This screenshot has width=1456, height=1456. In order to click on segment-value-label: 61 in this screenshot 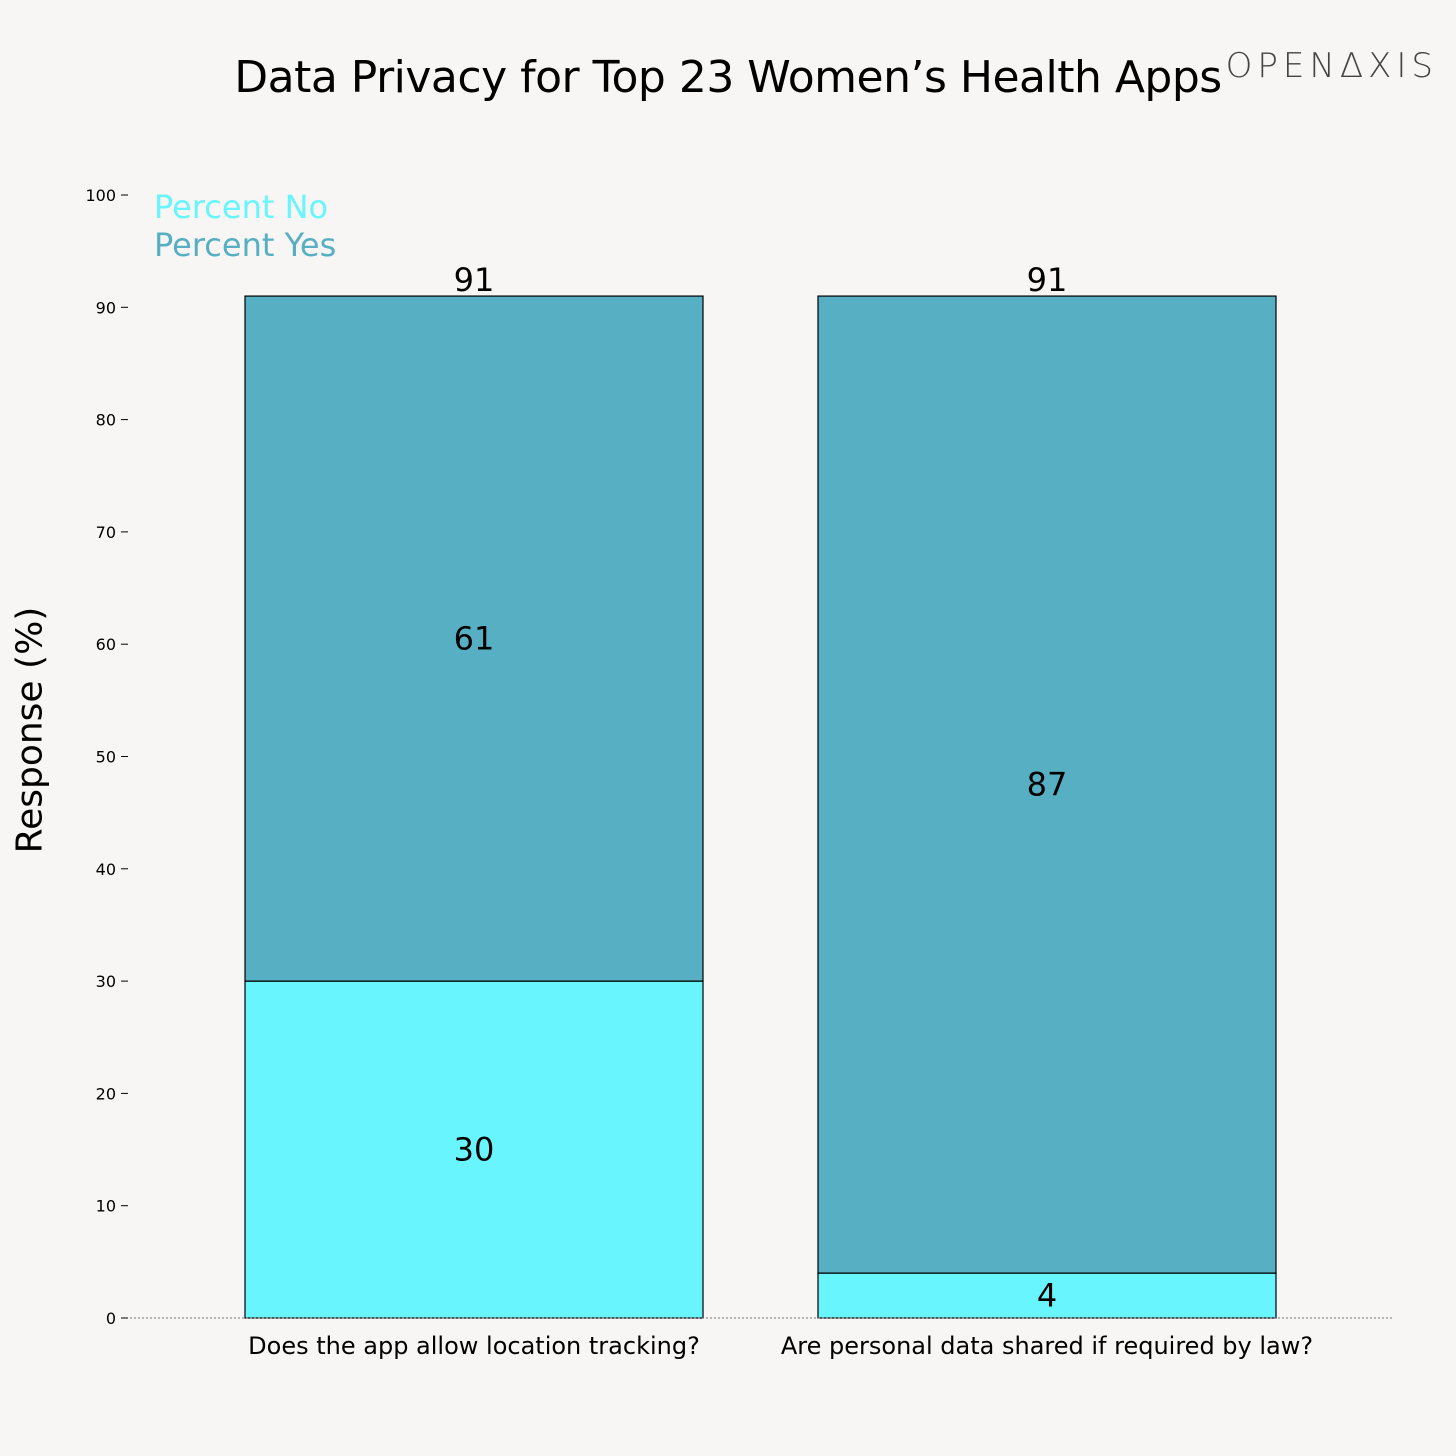, I will do `click(474, 639)`.